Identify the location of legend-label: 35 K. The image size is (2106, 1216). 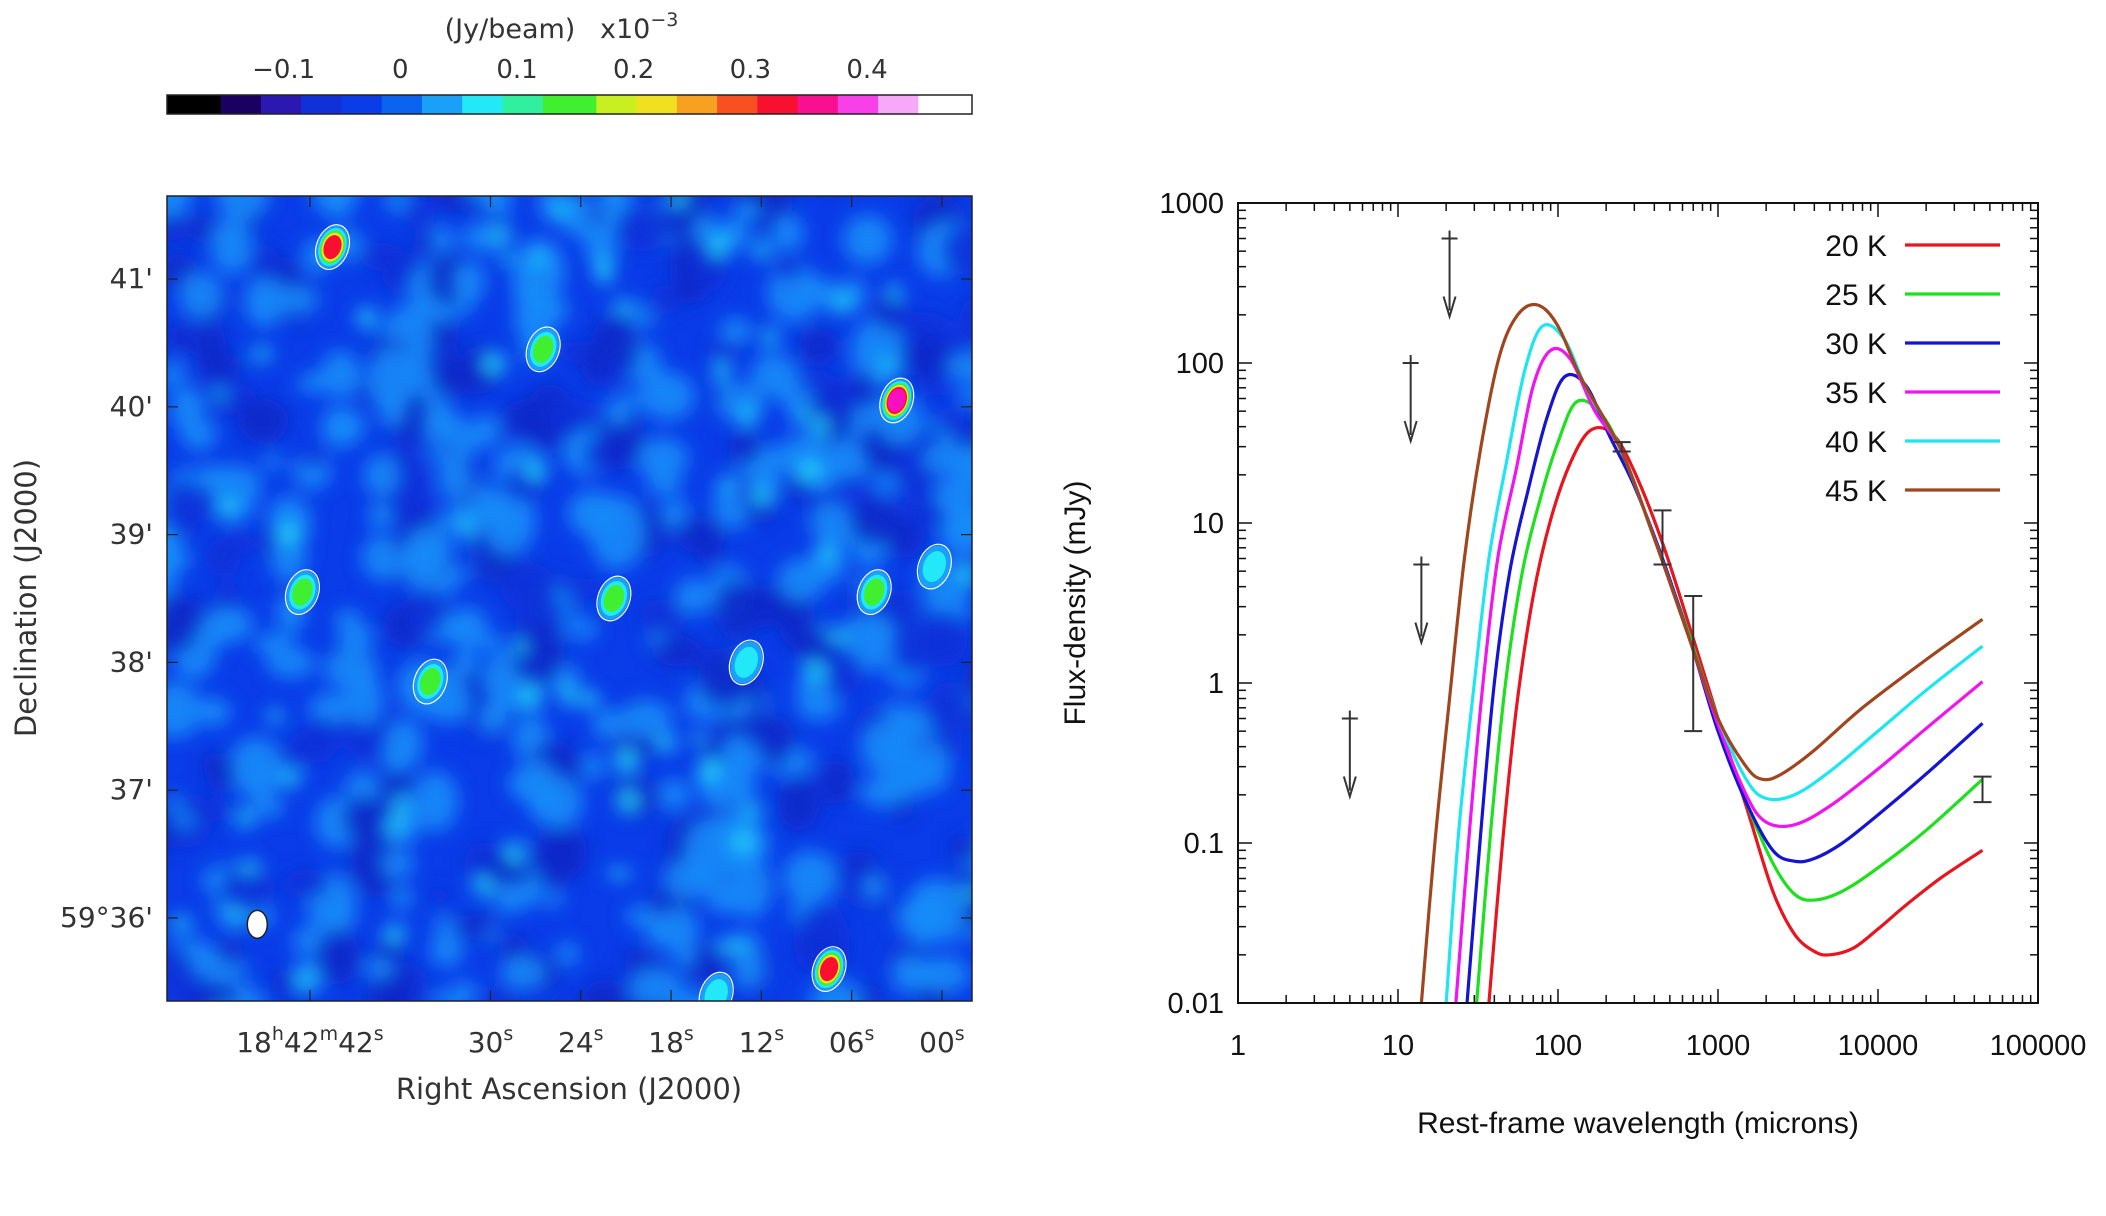
(1856, 393).